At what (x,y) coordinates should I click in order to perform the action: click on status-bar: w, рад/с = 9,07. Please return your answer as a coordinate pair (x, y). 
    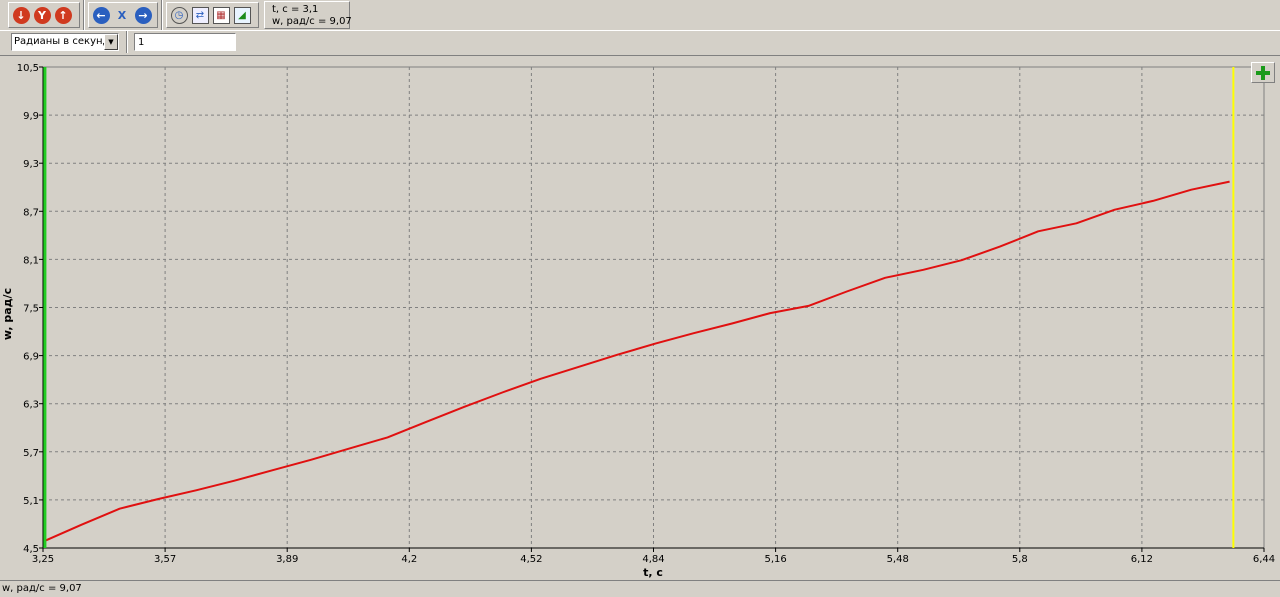
    Looking at the image, I should click on (640, 588).